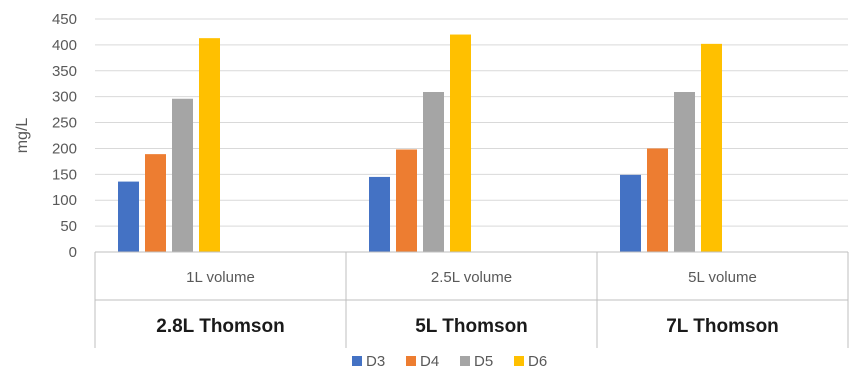  Describe the element at coordinates (471, 326) in the screenshot. I see `group-label: 5L Thomson` at that location.